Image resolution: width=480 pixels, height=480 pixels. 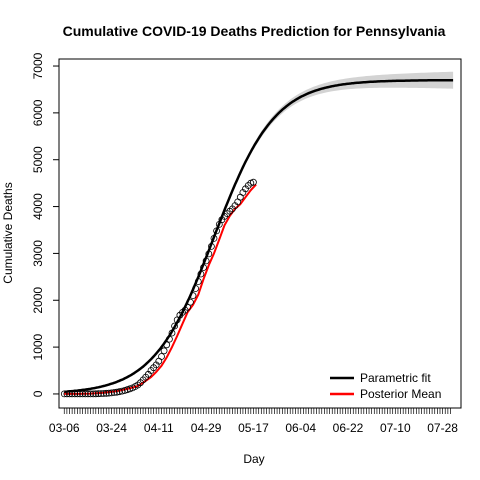 What do you see at coordinates (8, 232) in the screenshot?
I see `y-axis-label: Cumulative Deaths` at bounding box center [8, 232].